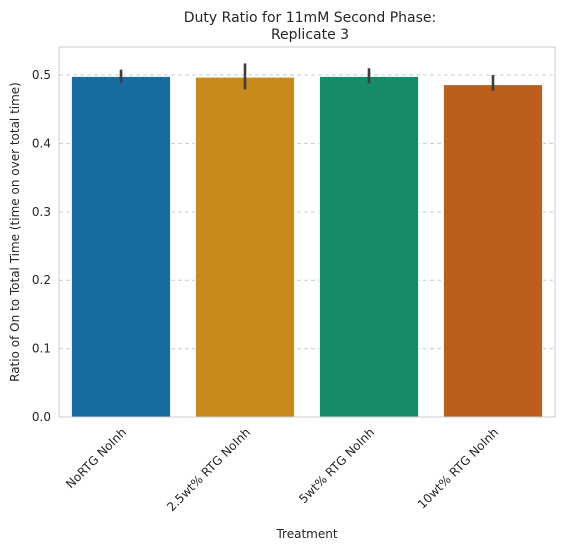  Describe the element at coordinates (307, 77) in the screenshot. I see `error-bars` at that location.